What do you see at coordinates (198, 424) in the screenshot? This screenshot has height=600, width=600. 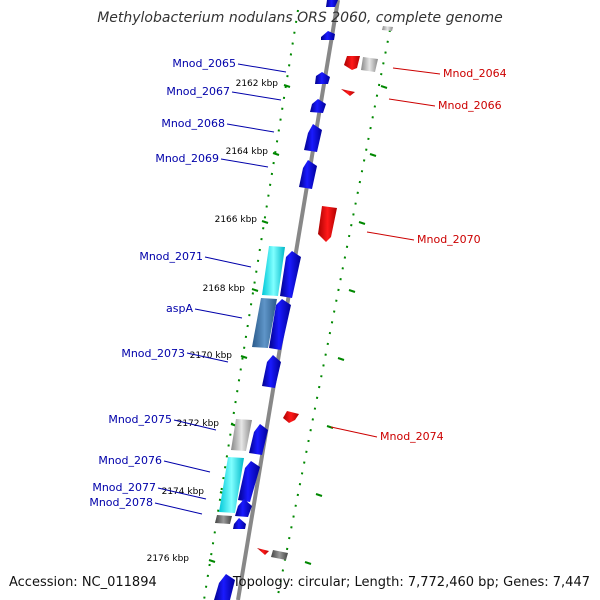 I see `tick-label-2172: 2172 kbp` at bounding box center [198, 424].